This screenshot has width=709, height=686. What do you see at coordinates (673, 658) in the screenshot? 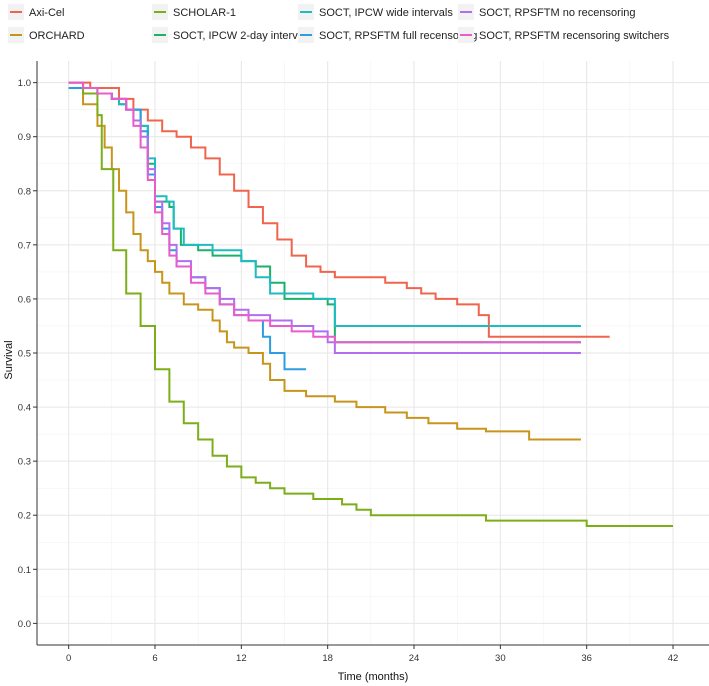
I see `x-tick-label: 42` at bounding box center [673, 658].